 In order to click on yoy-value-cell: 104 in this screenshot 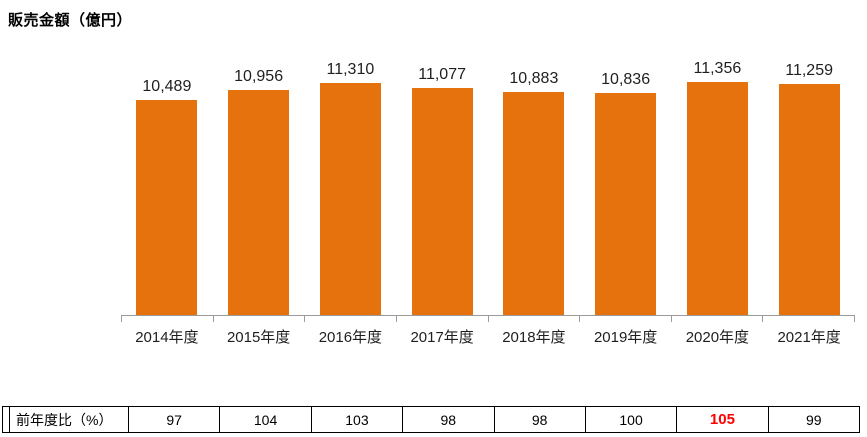, I will do `click(266, 419)`.